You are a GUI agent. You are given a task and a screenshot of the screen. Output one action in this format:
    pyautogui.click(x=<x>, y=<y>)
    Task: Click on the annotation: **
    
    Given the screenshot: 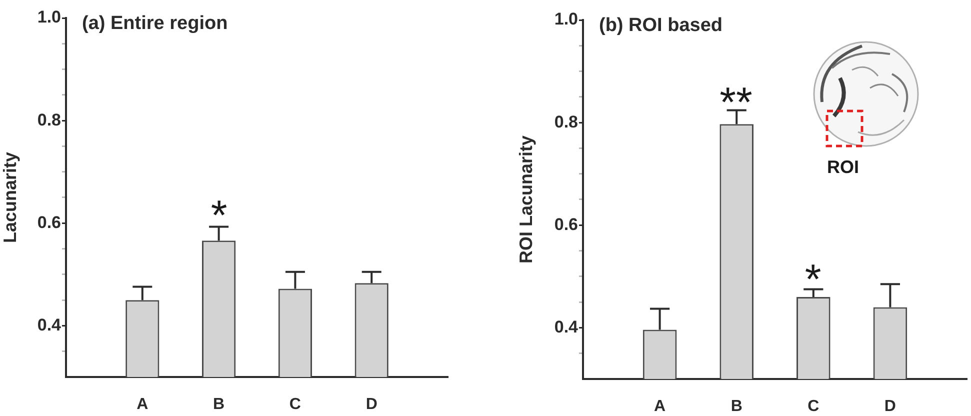 What is the action you would take?
    pyautogui.click(x=736, y=102)
    